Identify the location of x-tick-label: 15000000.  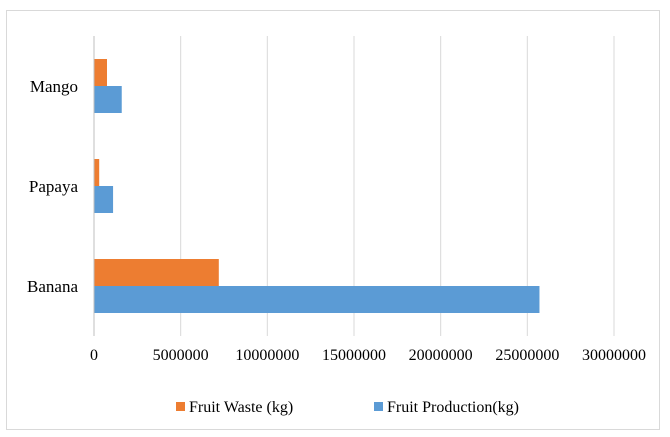
(354, 355).